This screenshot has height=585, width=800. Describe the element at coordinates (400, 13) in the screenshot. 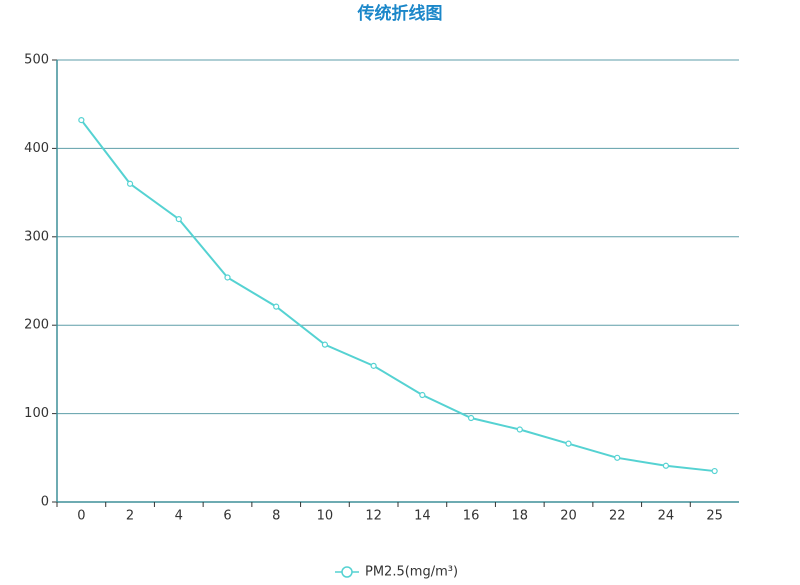

I see `chart-title: 传统折线图` at that location.